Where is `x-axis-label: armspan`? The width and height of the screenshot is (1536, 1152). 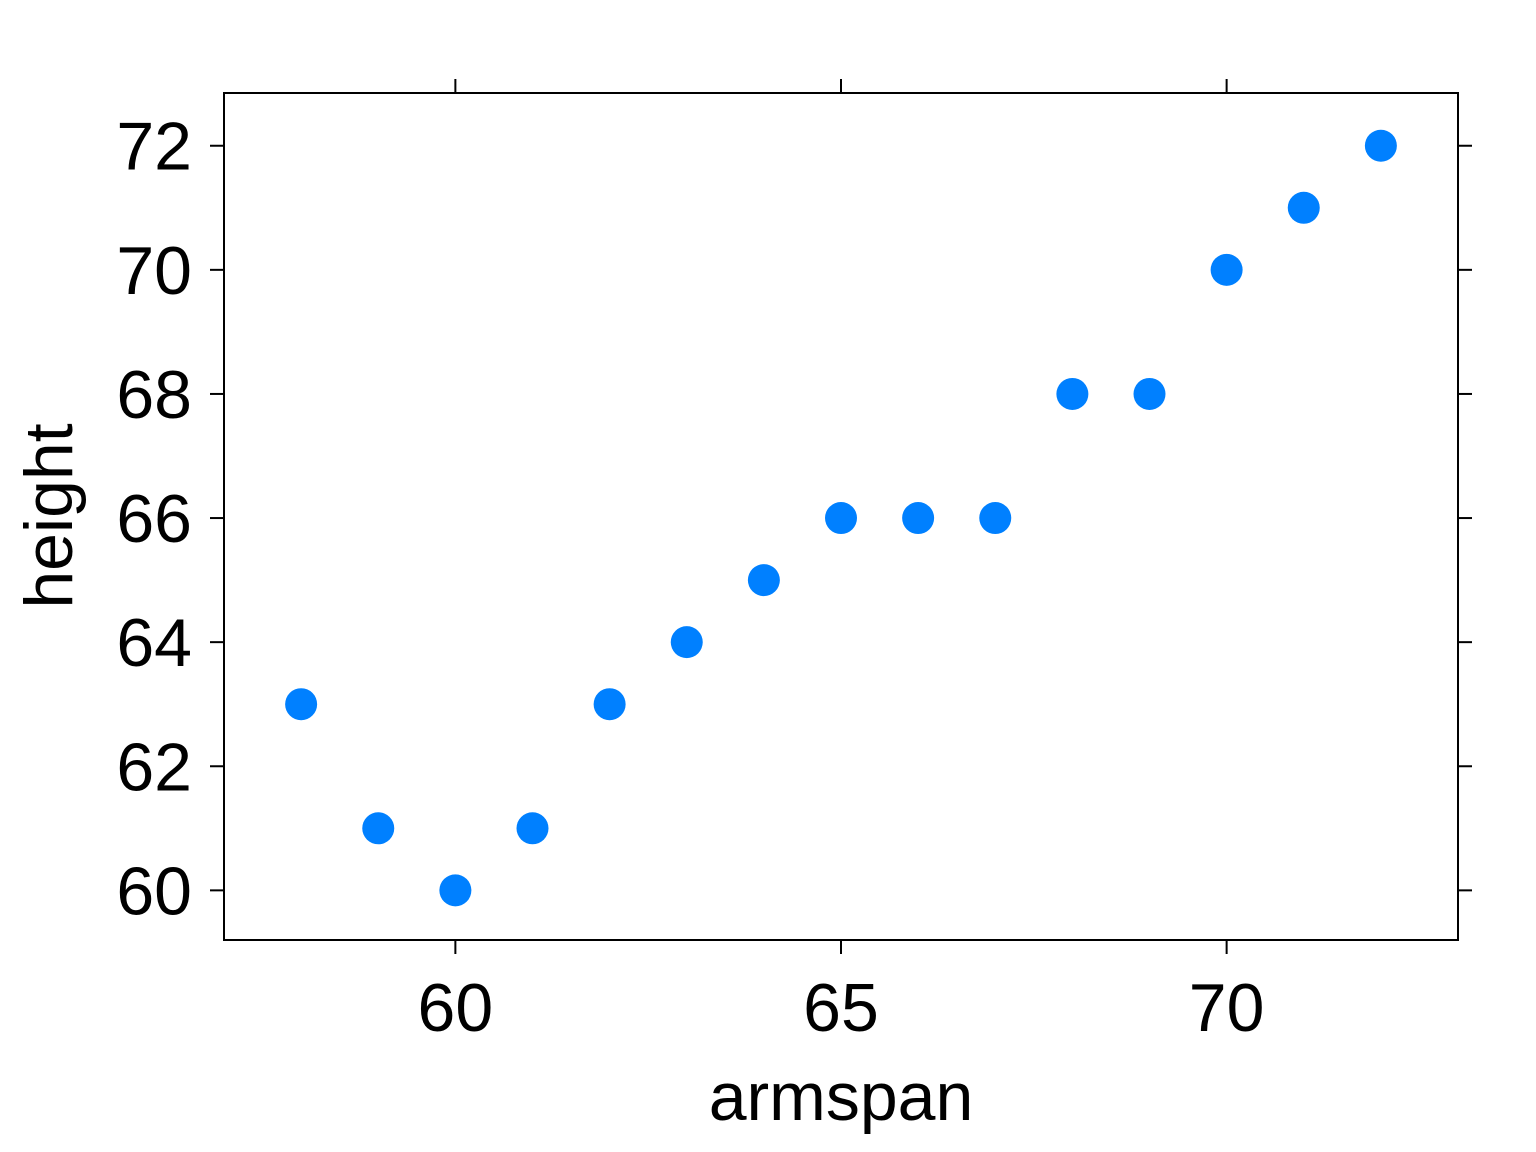 x-axis-label: armspan is located at coordinates (841, 1097).